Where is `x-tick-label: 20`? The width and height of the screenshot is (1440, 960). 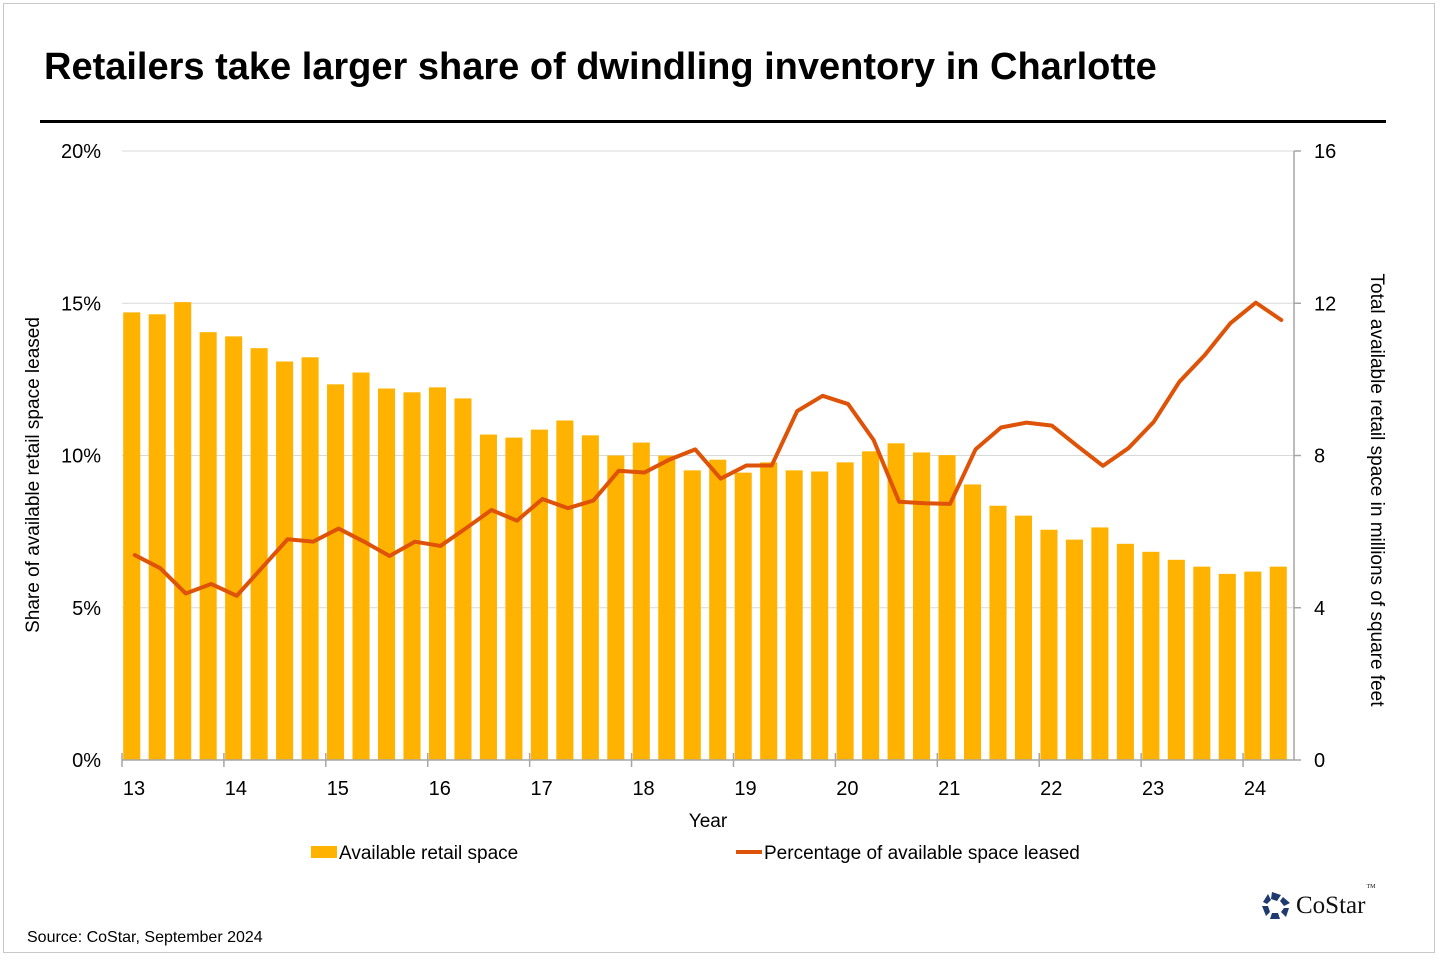
x-tick-label: 20 is located at coordinates (847, 789).